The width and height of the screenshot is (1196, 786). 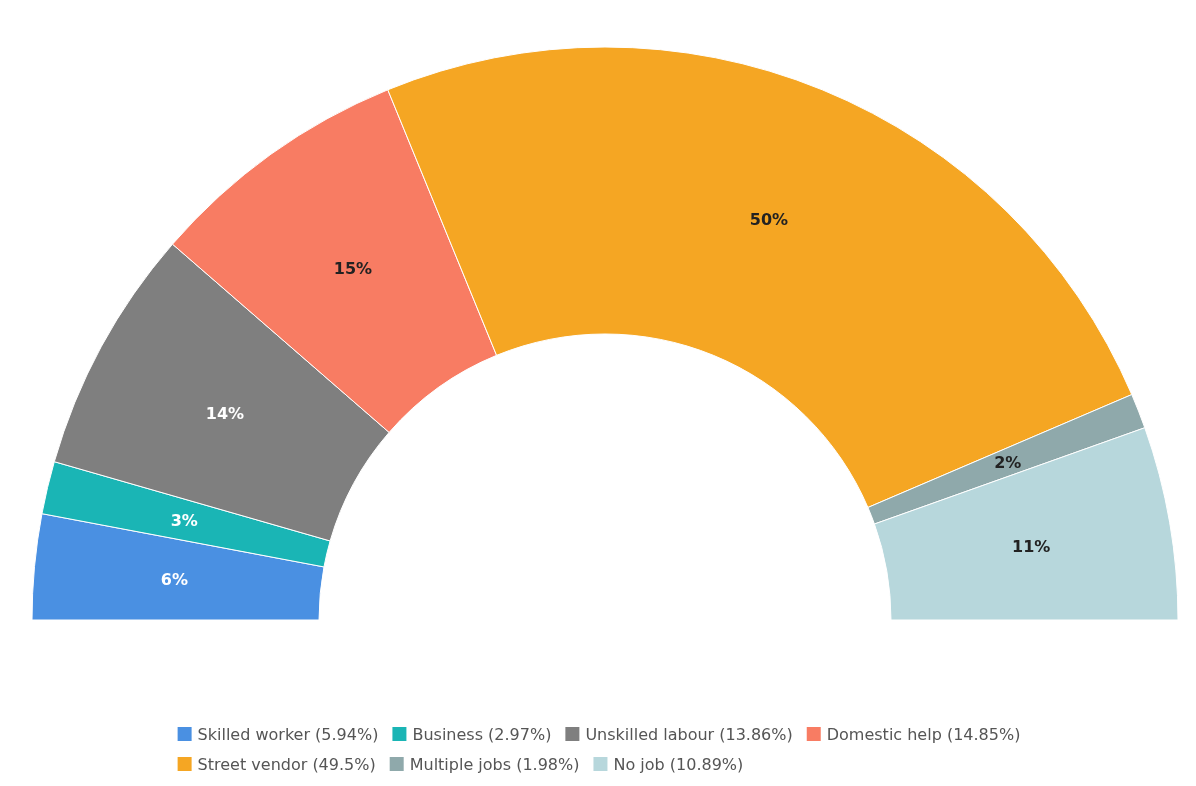 What do you see at coordinates (689, 734) in the screenshot?
I see `legend-label: Unskilled labour (13.86%)` at bounding box center [689, 734].